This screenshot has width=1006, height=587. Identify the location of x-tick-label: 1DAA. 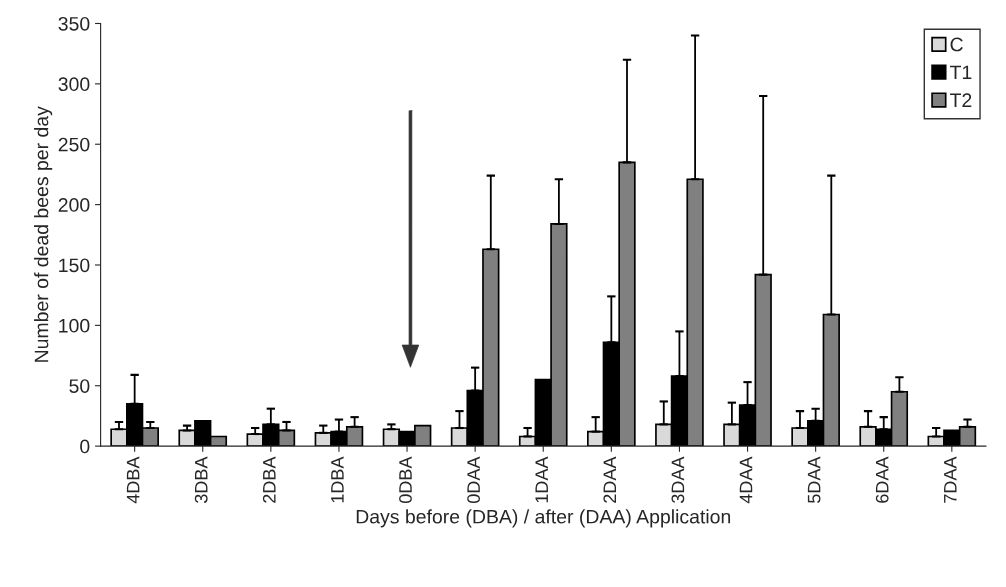
(541, 479).